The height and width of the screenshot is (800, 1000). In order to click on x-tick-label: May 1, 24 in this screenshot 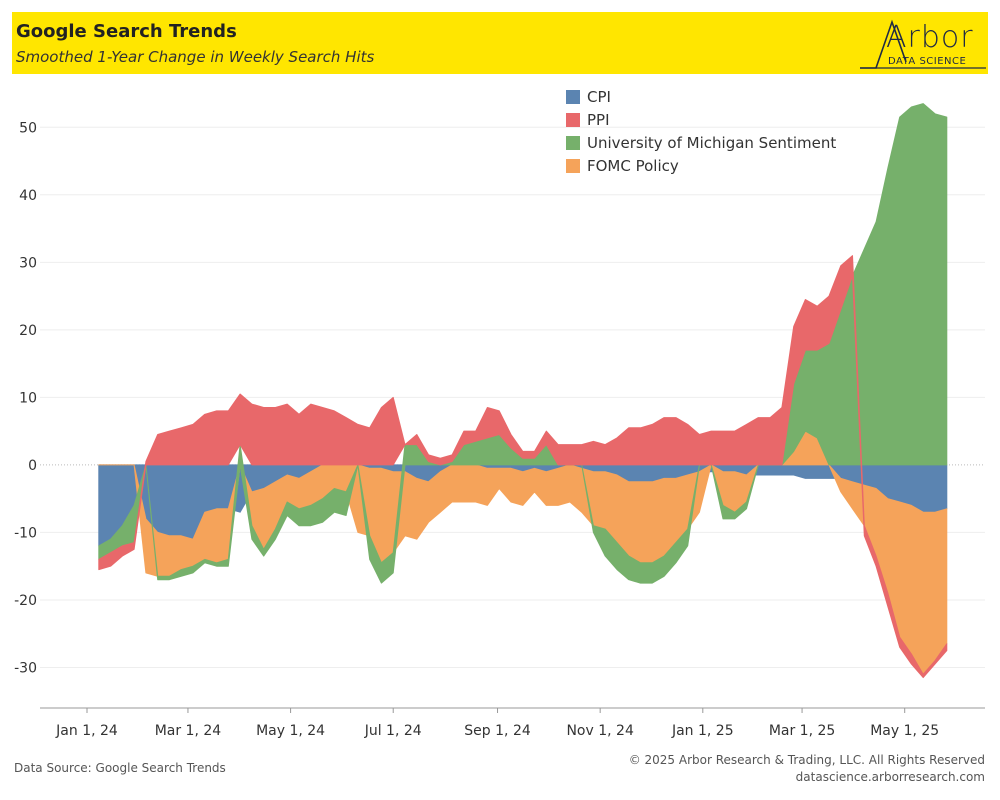, I will do `click(290, 731)`.